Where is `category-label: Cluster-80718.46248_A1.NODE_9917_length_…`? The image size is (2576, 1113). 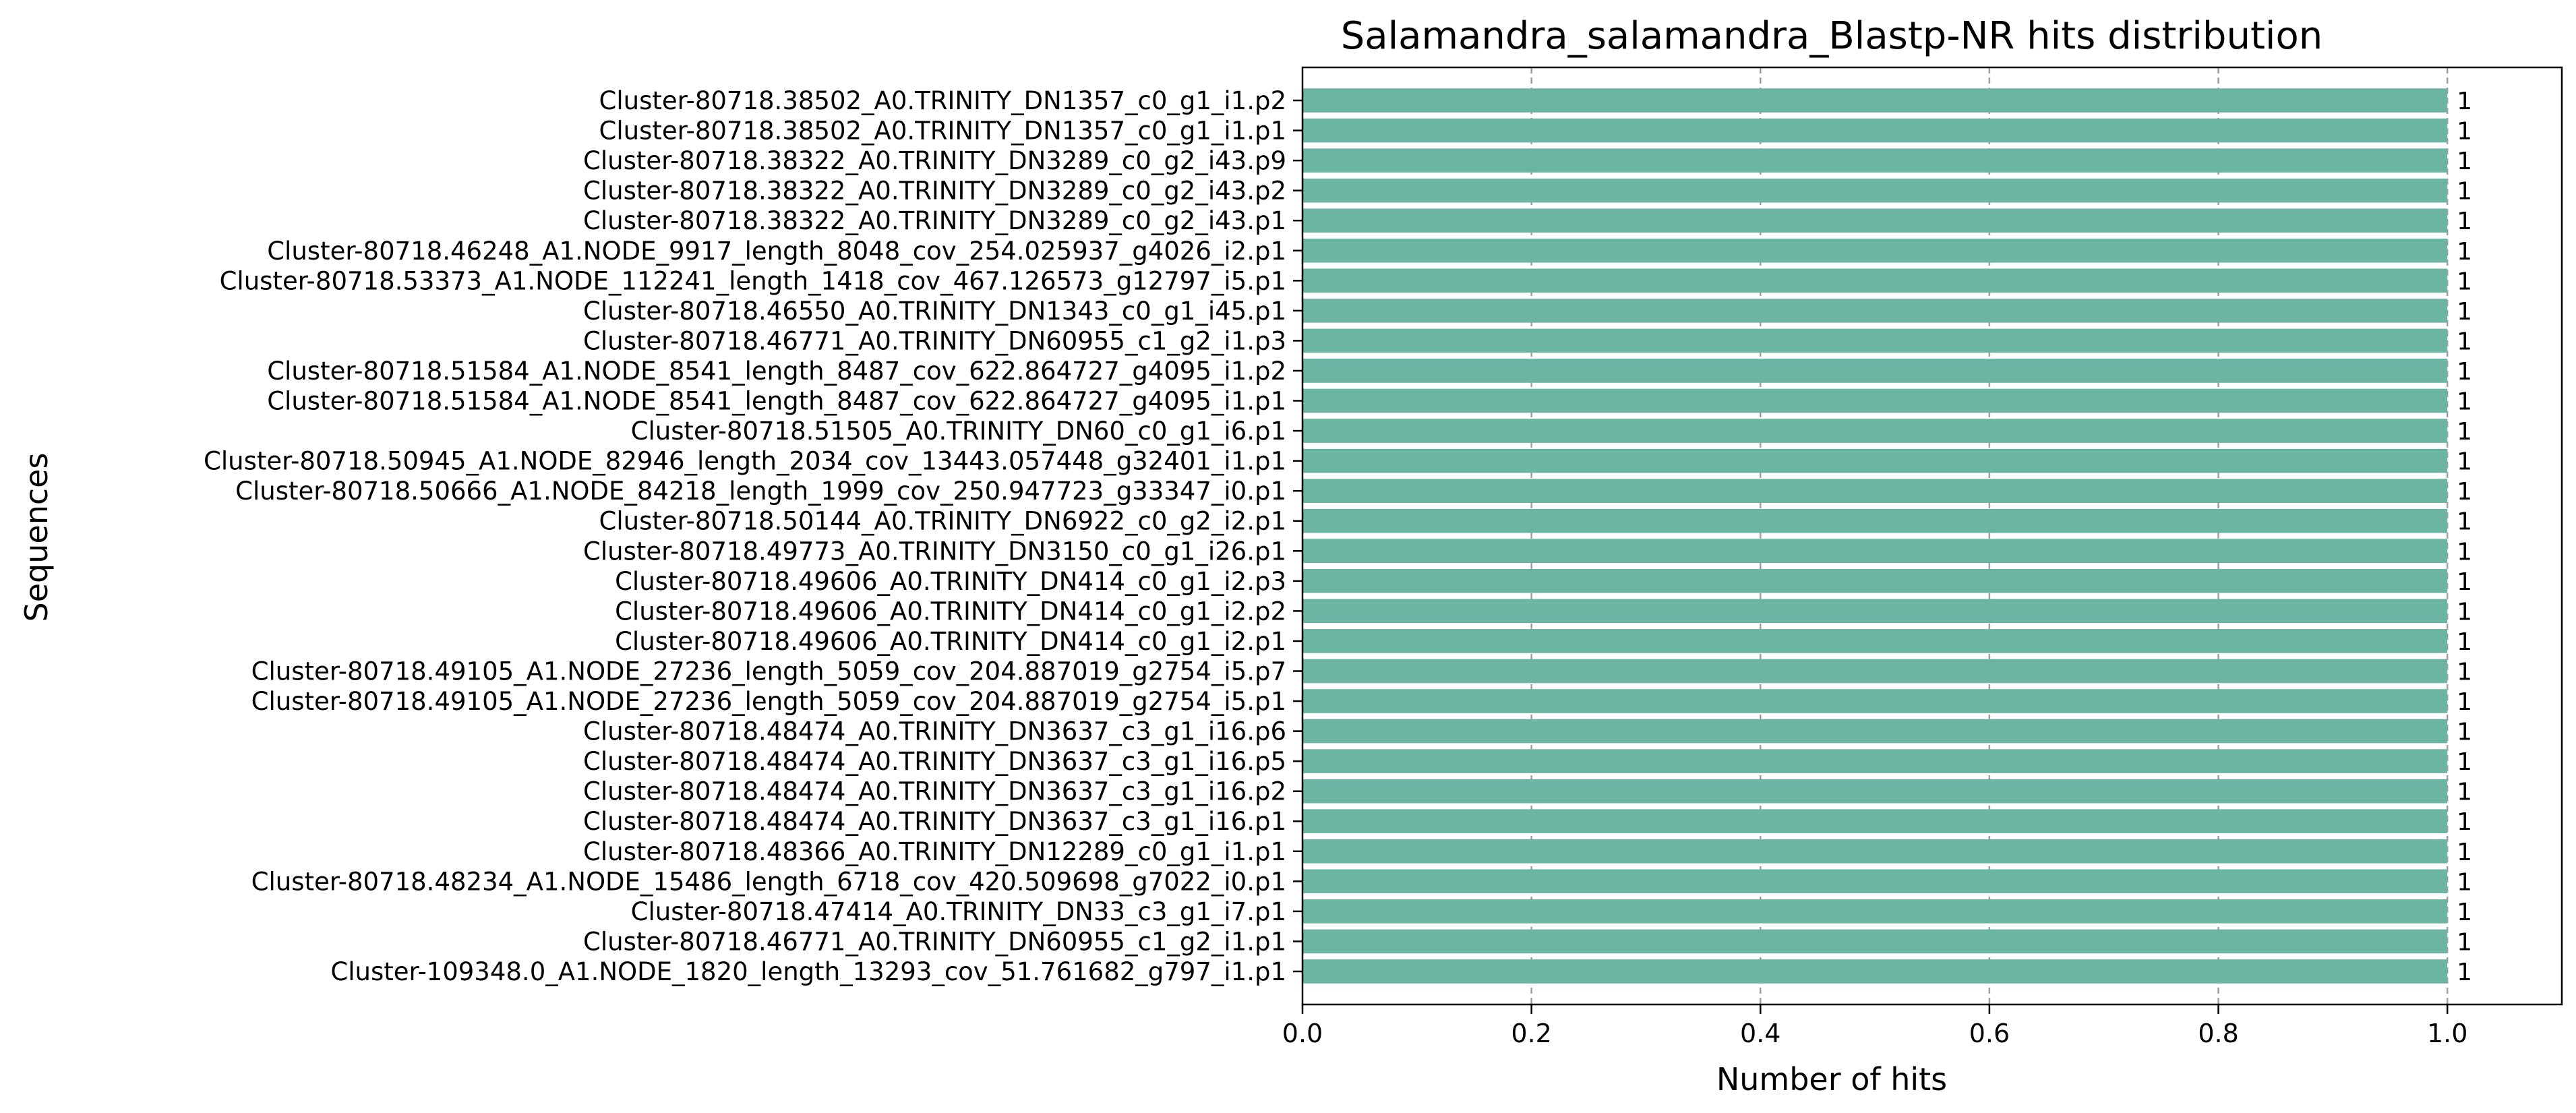 category-label: Cluster-80718.46248_A1.NODE_9917_length_… is located at coordinates (776, 251).